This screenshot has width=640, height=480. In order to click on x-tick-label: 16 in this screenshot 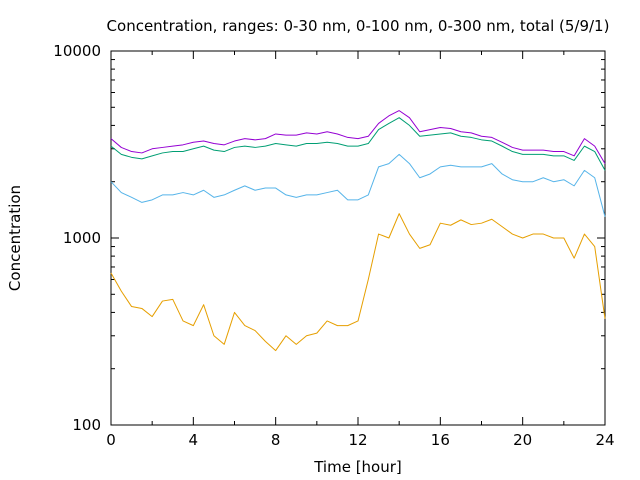, I will do `click(440, 440)`.